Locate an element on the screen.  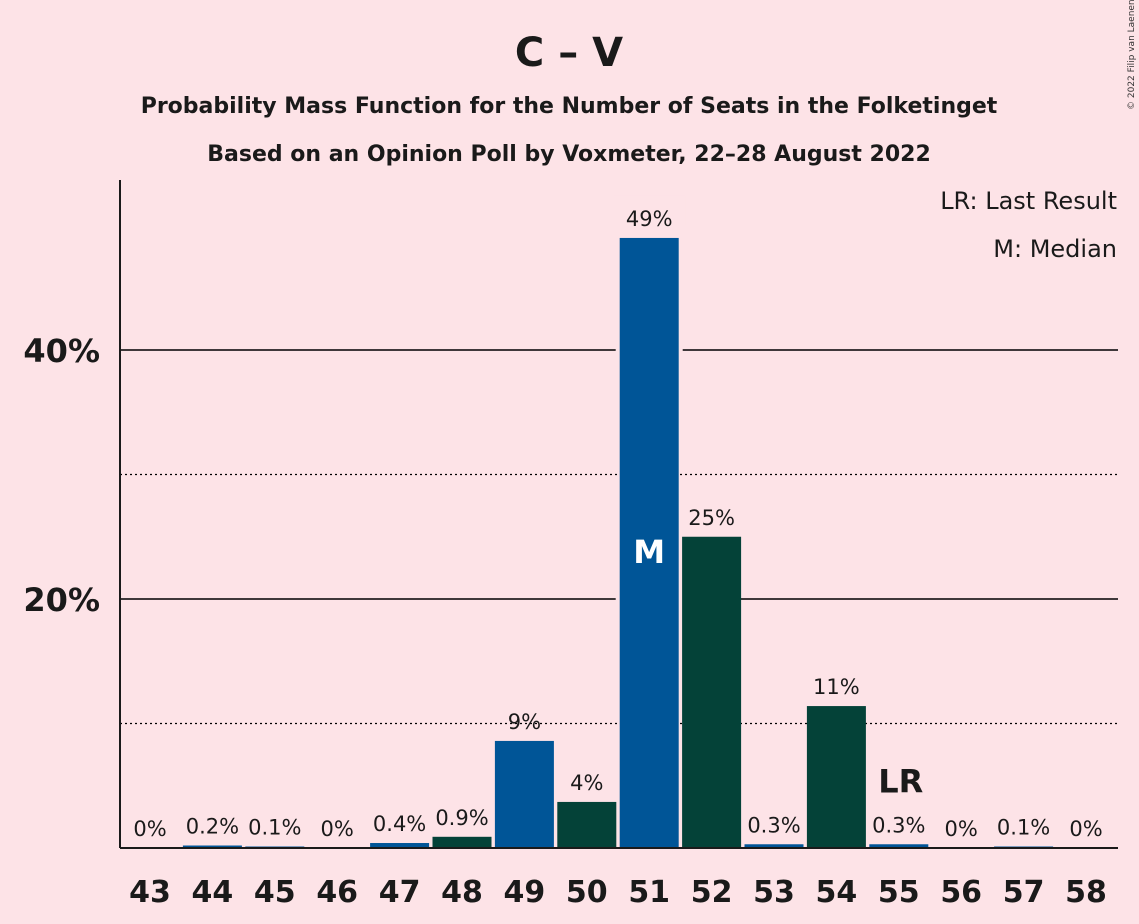
x-tick-47: 47 is located at coordinates (400, 892).